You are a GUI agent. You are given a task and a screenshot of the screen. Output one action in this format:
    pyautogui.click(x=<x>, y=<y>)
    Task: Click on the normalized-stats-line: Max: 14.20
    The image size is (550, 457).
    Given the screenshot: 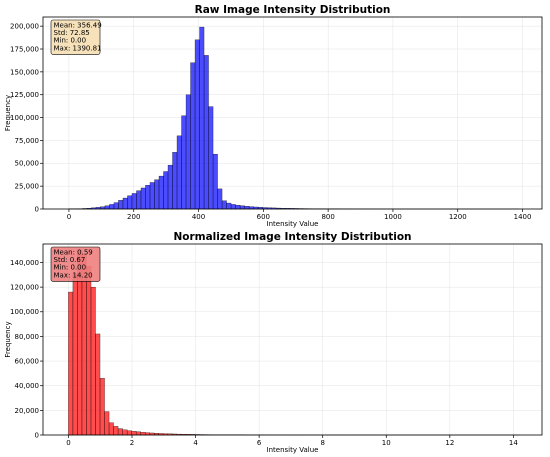 What is the action you would take?
    pyautogui.click(x=73, y=275)
    